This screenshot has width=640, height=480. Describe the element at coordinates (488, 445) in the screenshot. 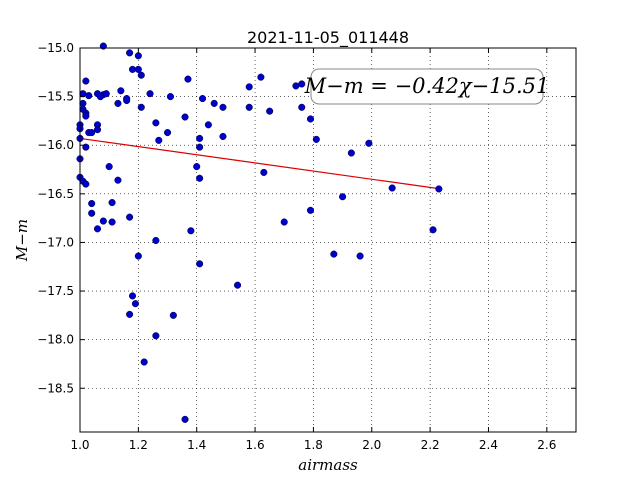

I see `x-tick-label: 2.4` at that location.